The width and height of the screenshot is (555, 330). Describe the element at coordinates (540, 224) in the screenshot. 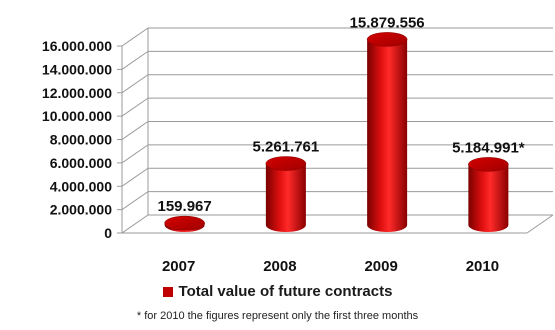

I see `floor-right-edge` at that location.